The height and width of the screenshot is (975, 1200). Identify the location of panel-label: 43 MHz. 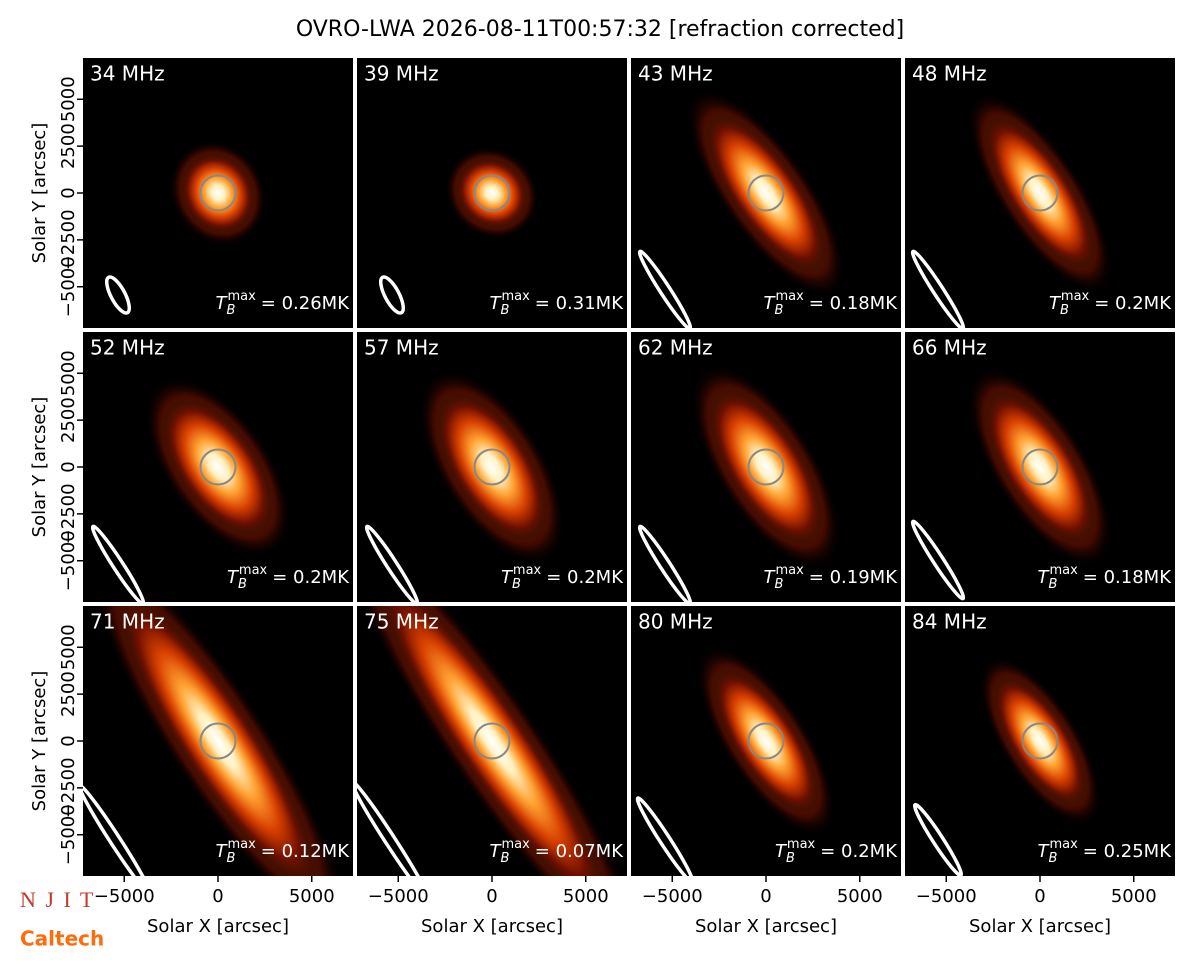
(675, 74).